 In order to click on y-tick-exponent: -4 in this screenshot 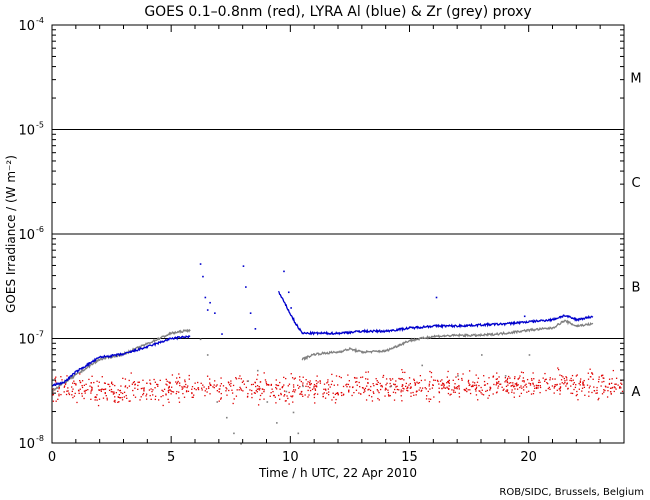, I will do `click(40, 20)`.